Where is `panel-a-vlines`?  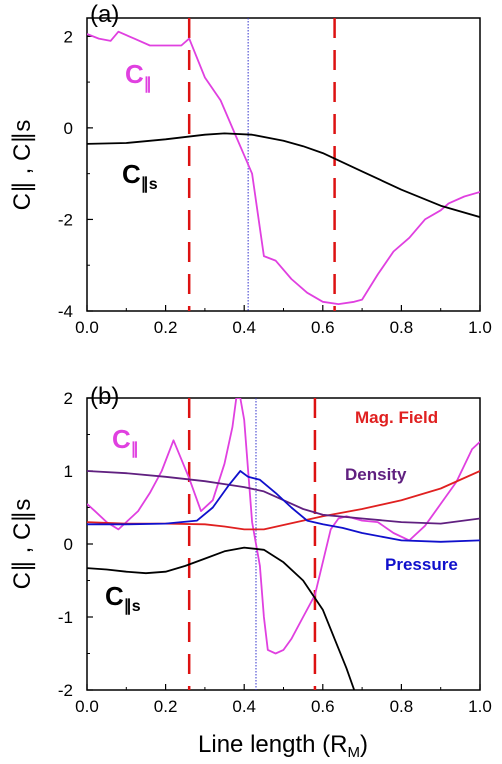 panel-a-vlines is located at coordinates (261, 164).